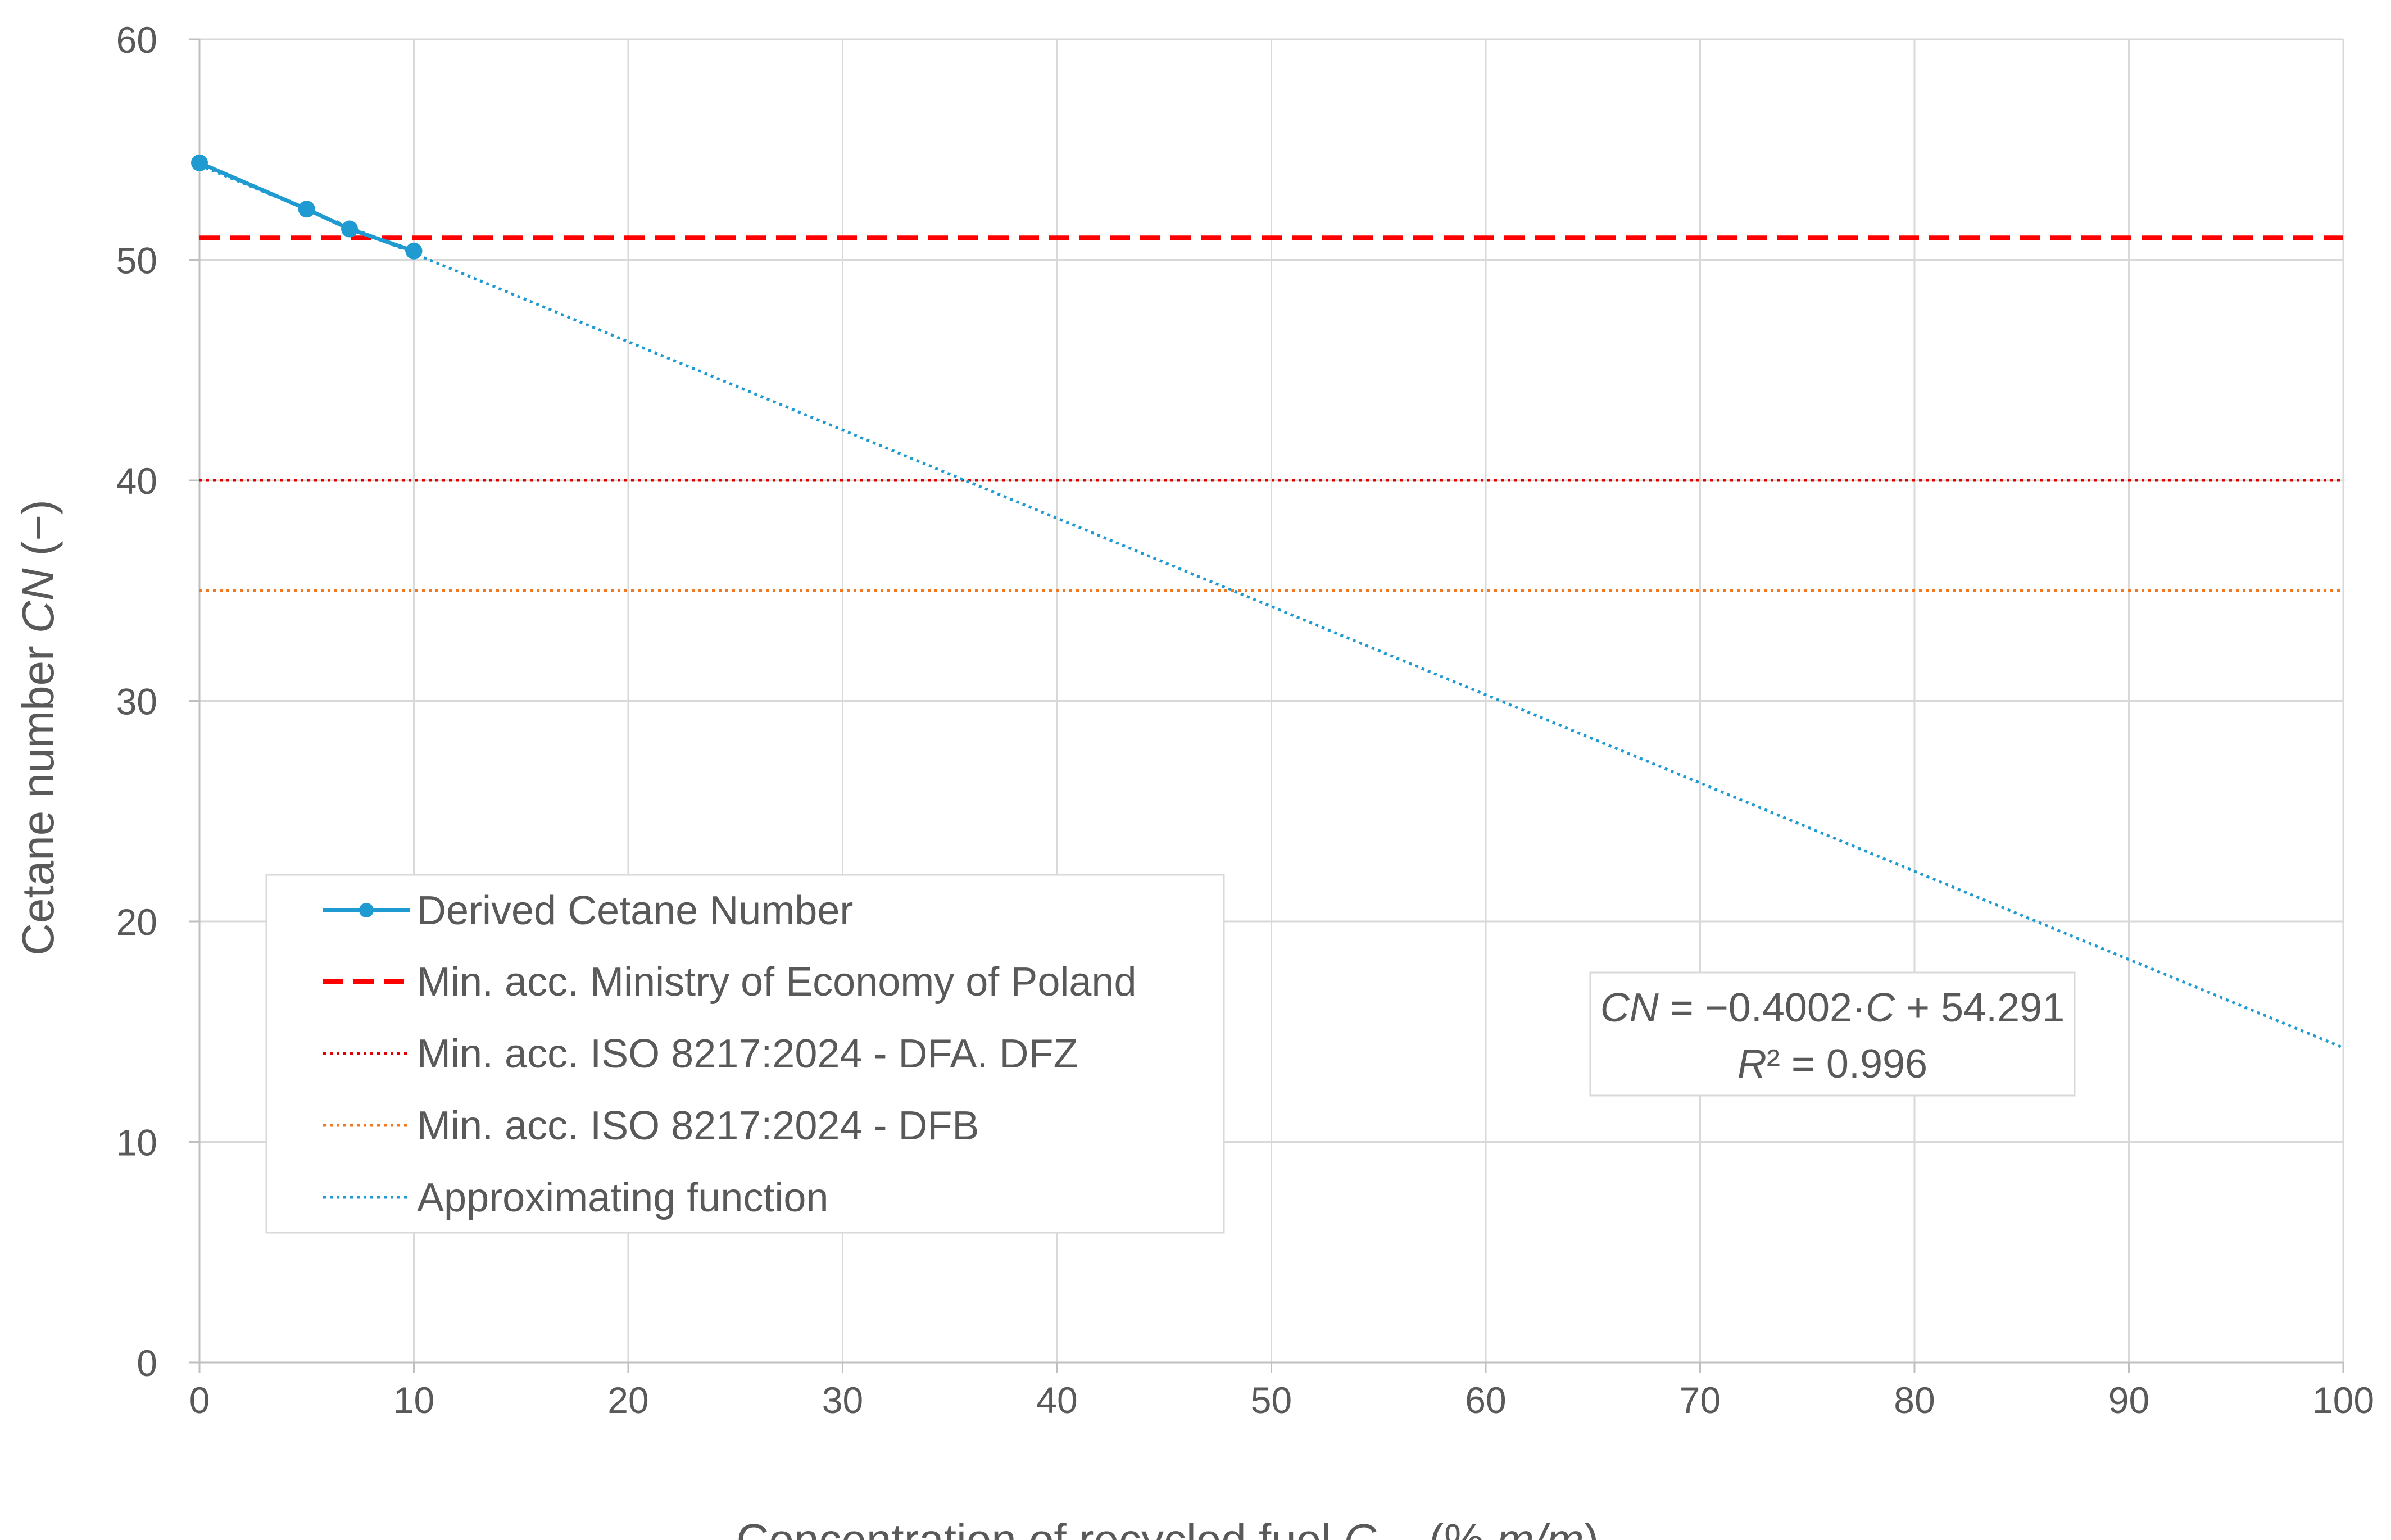 Image resolution: width=2391 pixels, height=1540 pixels. Describe the element at coordinates (1880, 1007) in the screenshot. I see `equation-var-c: C` at that location.